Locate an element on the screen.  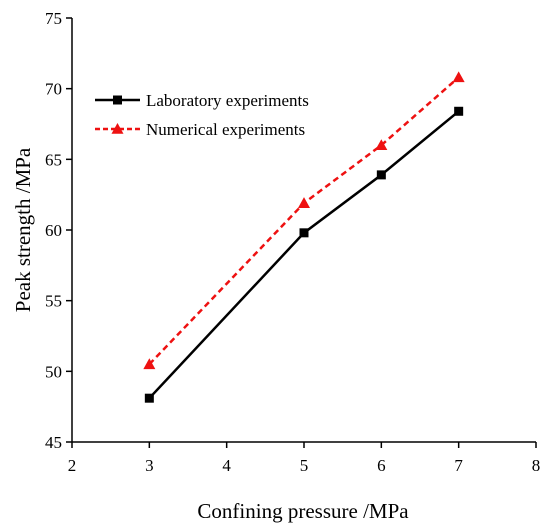
x-axis-ticks: 2 3 4 5 6 7 8 is located at coordinates (304, 458).